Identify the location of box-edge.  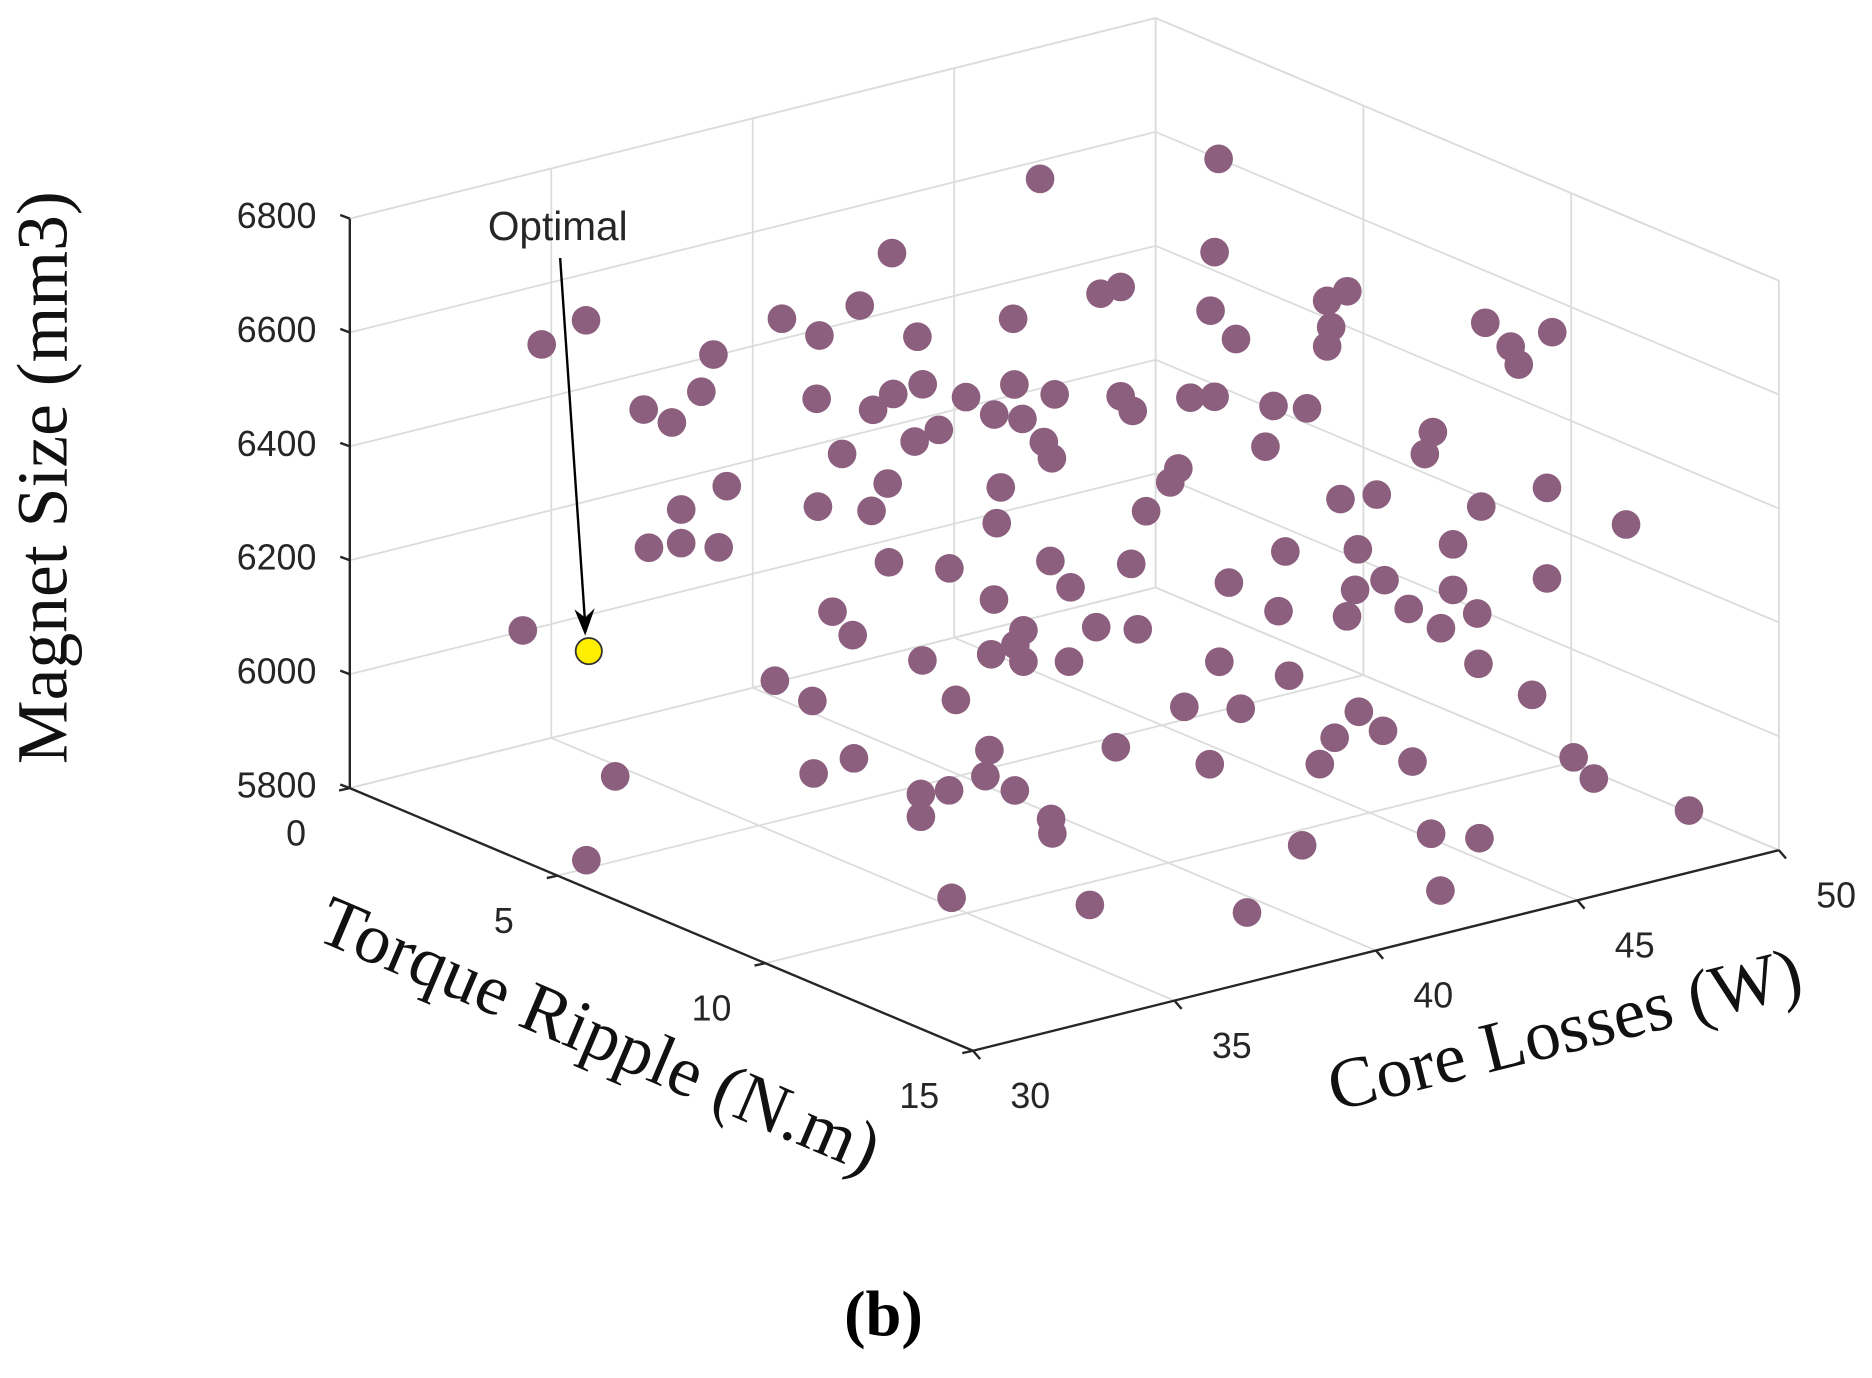
(1467, 149).